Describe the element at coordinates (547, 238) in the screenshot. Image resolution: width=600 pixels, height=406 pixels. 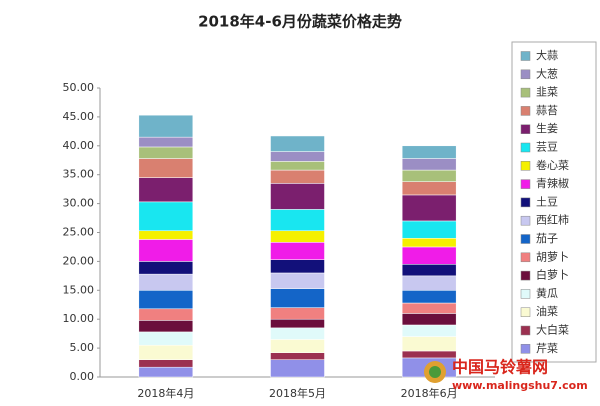
I see `legend-label: 茄子` at that location.